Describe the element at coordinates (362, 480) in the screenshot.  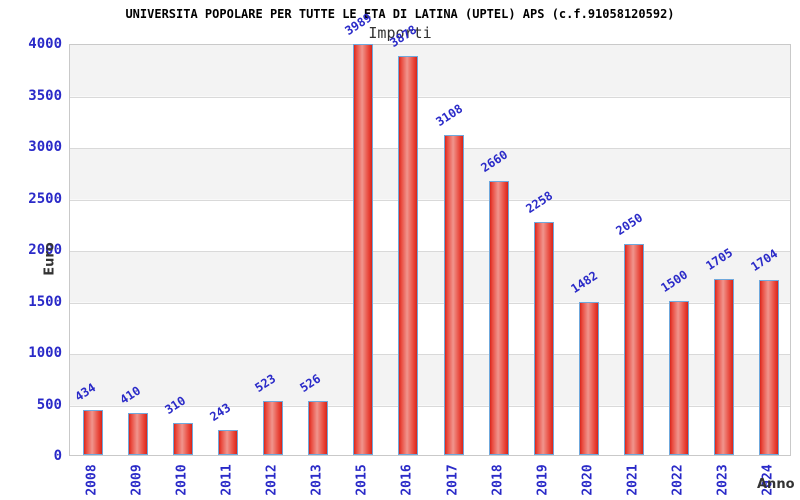
I see `x-tick-label: 2015` at that location.